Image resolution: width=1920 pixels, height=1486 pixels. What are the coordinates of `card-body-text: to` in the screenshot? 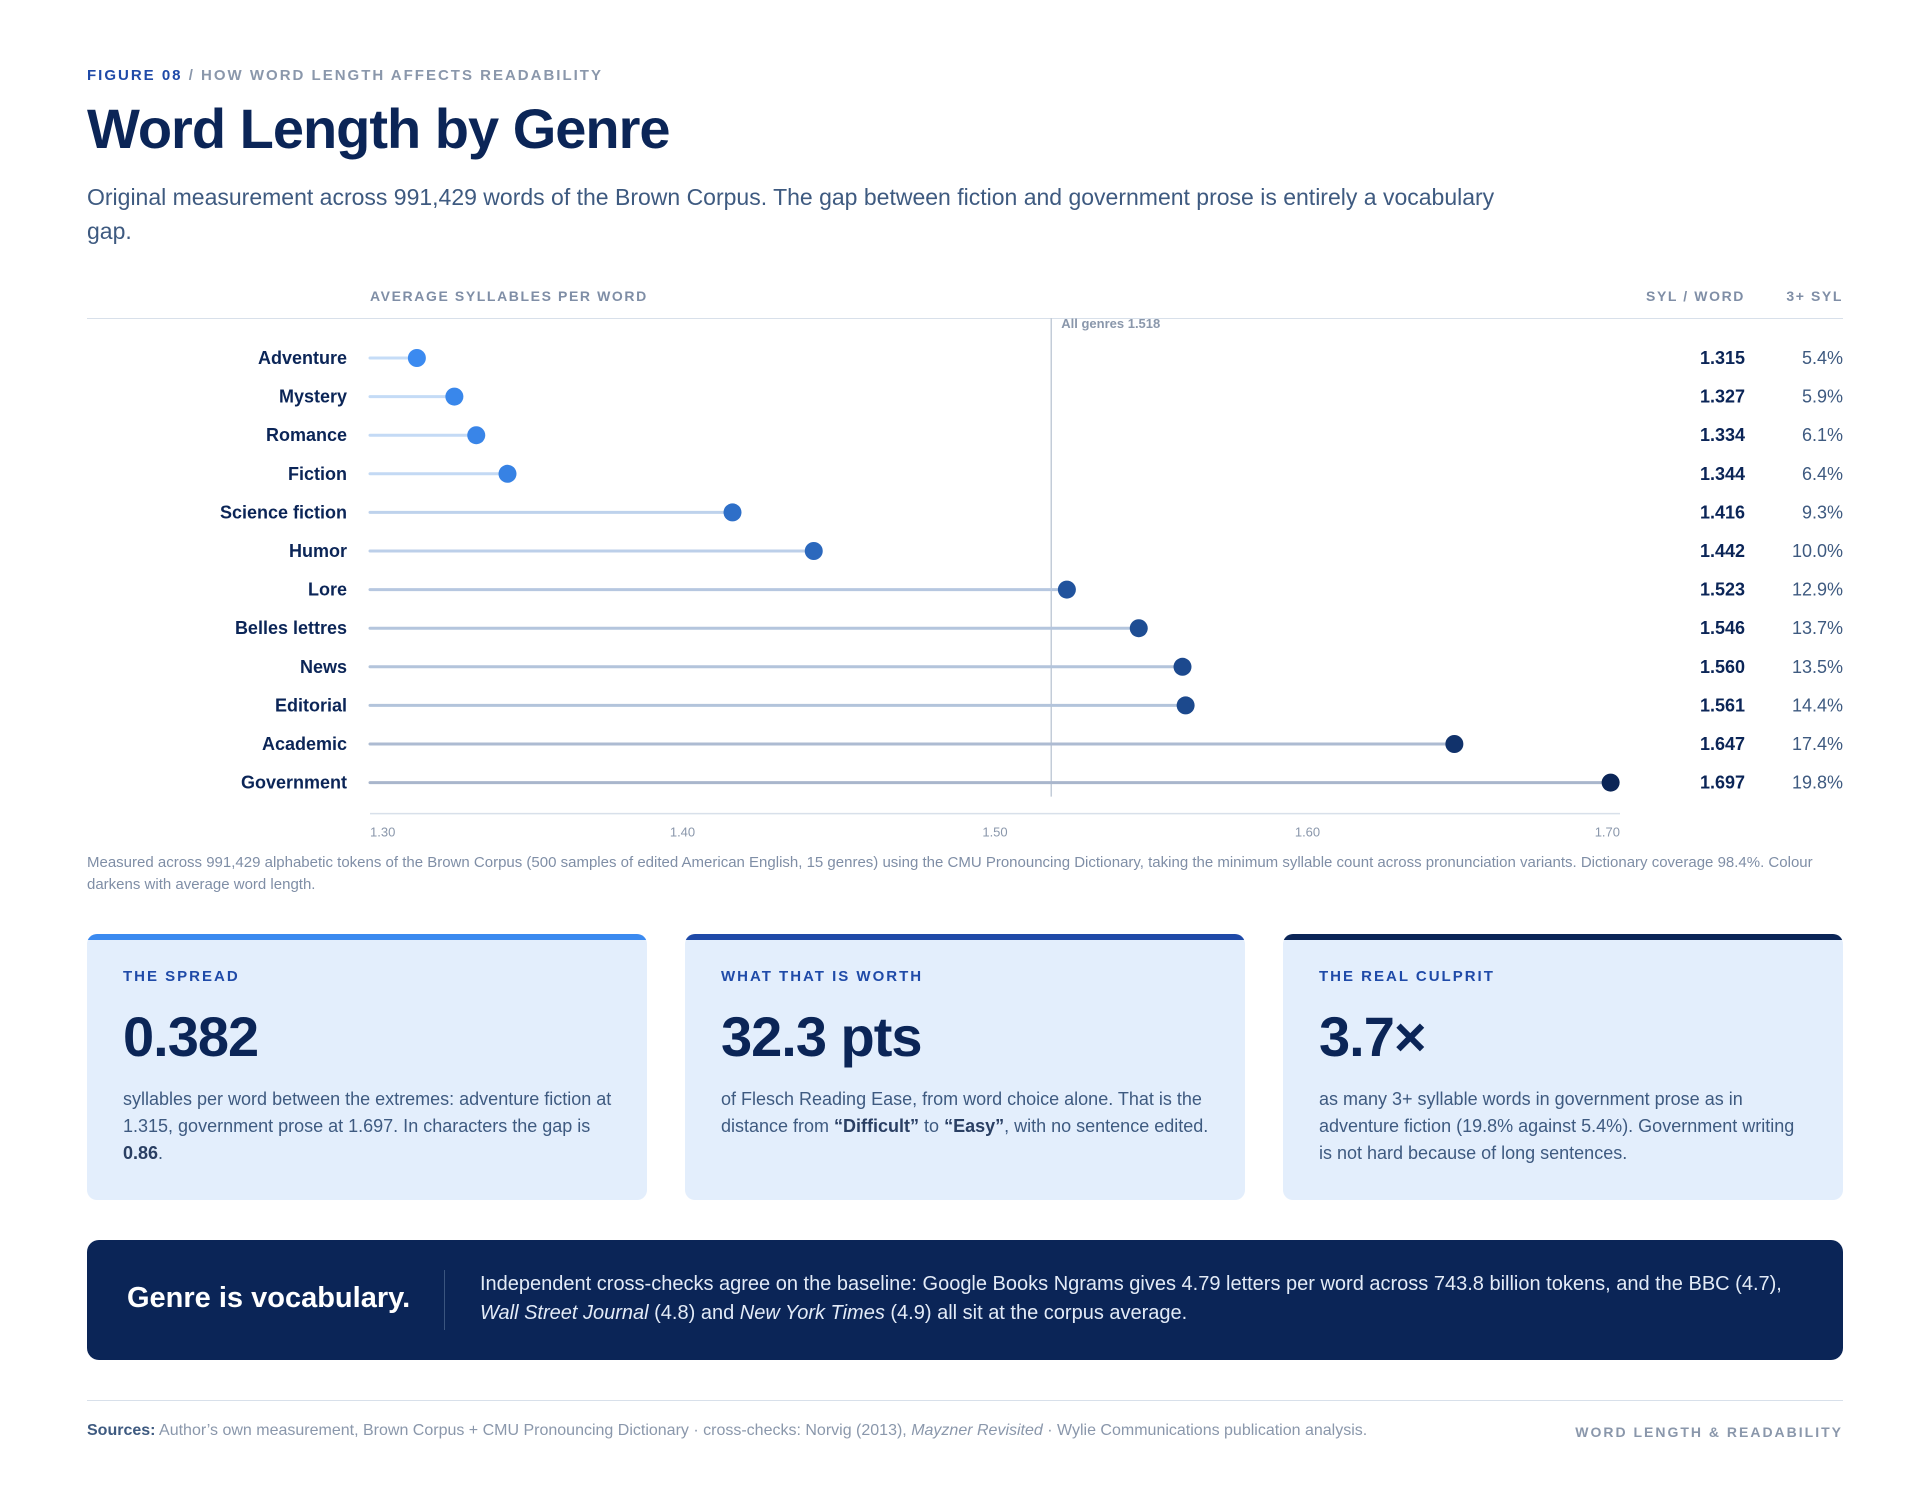 It's located at (932, 1126).